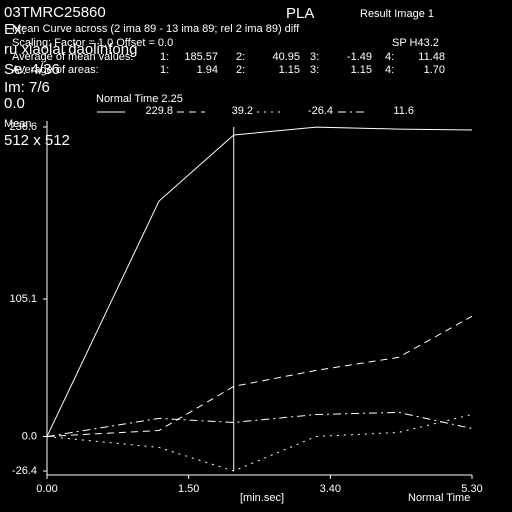 This screenshot has width=512, height=512. I want to click on legend-label: -26.4, so click(320, 111).